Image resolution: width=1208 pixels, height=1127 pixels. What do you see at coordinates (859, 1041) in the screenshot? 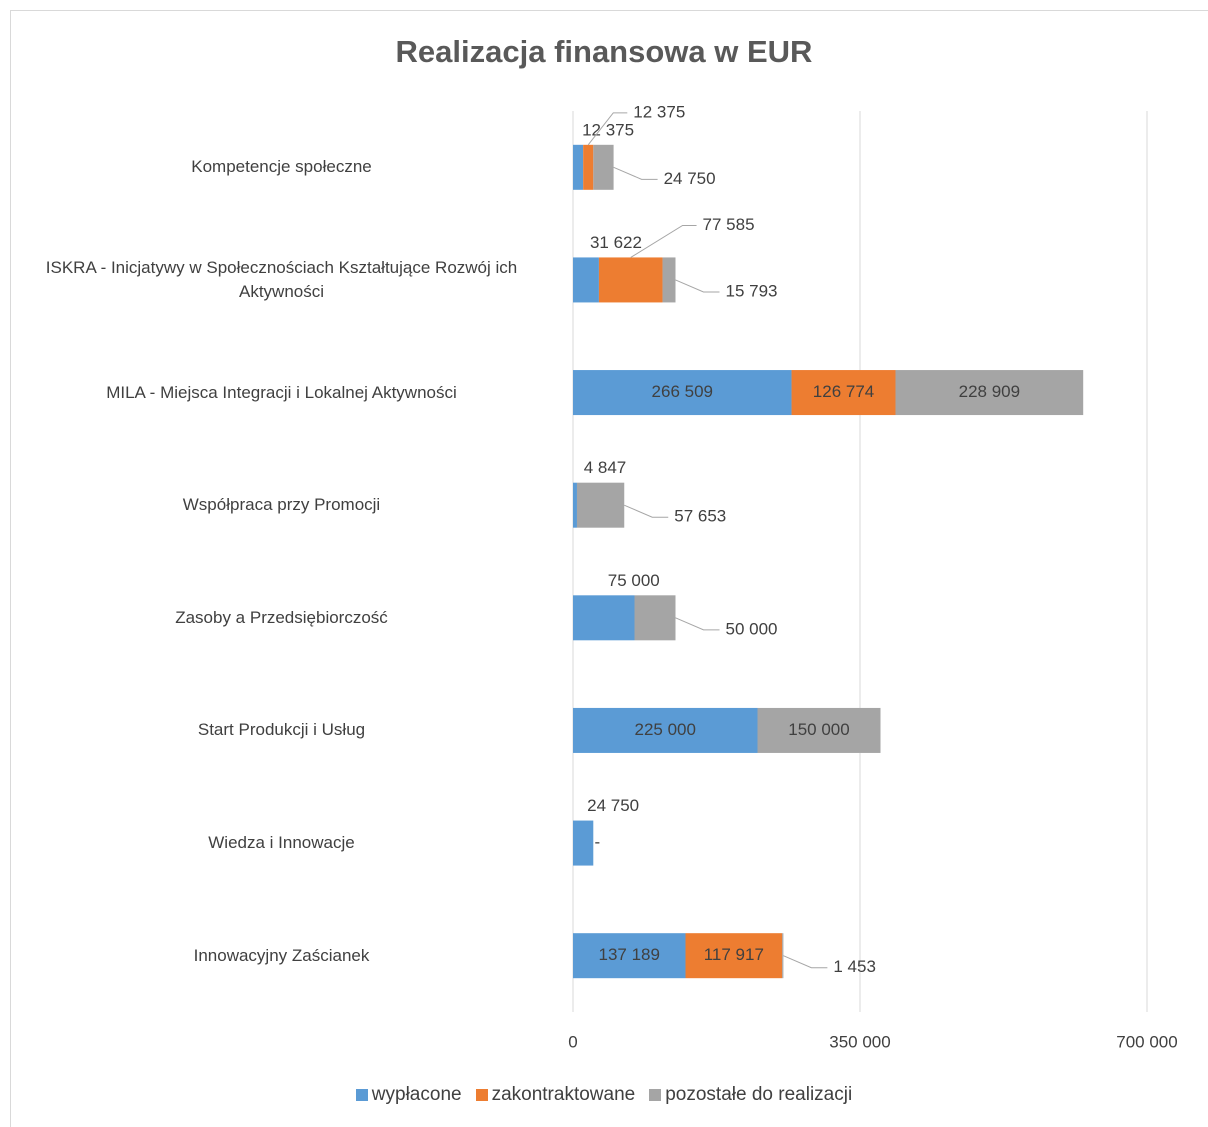
I see `x-tick-label: 350 000` at bounding box center [859, 1041].